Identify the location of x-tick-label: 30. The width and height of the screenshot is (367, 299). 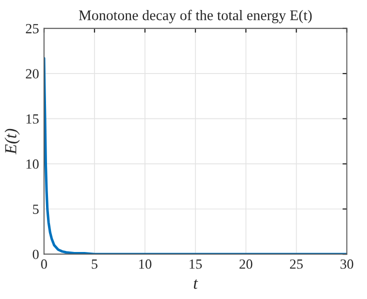
(347, 264).